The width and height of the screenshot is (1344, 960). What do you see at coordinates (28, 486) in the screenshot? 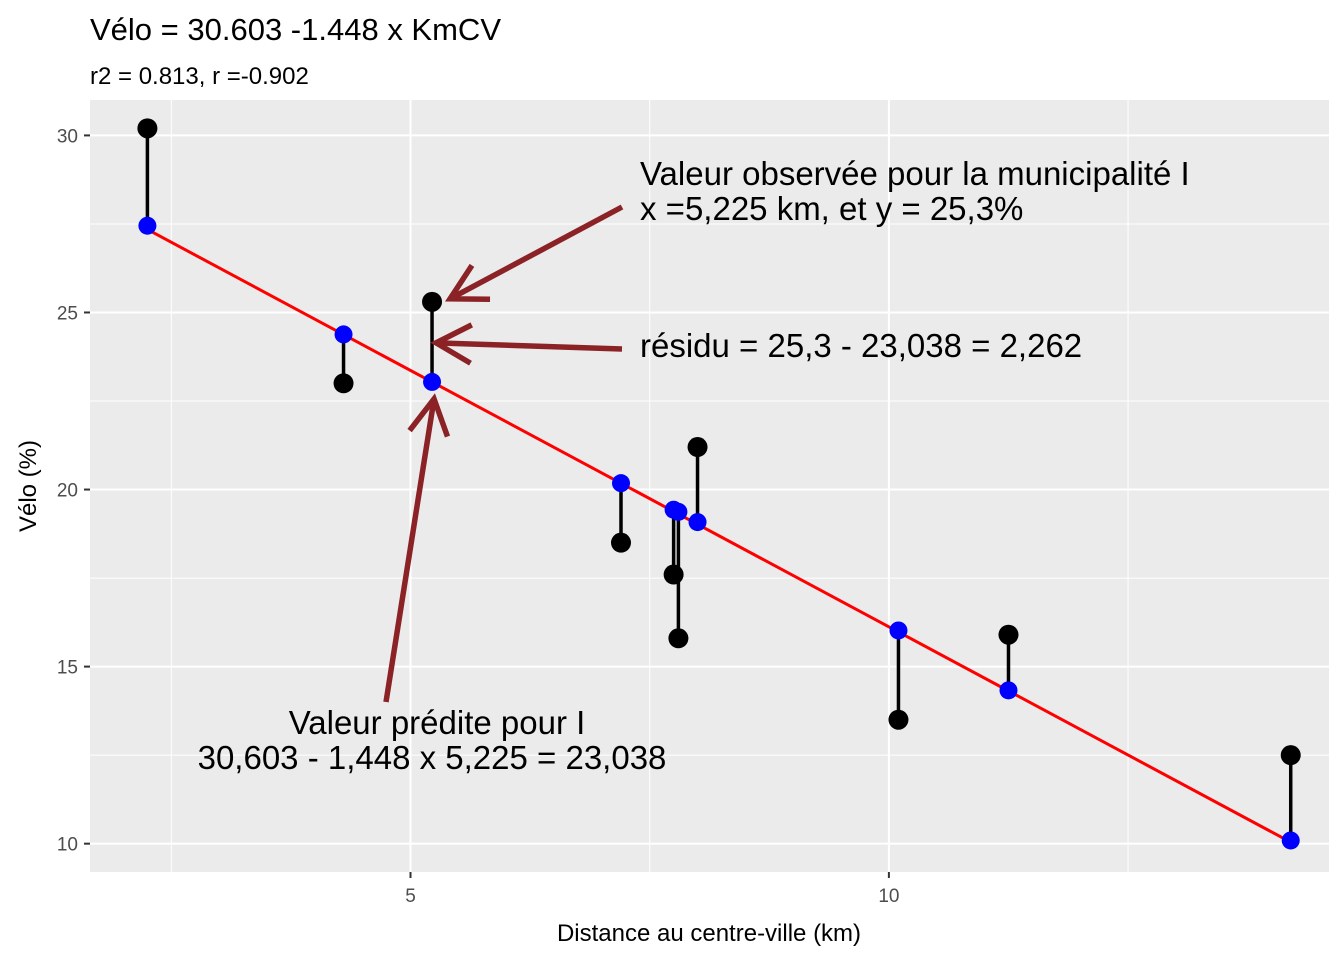
I see `y-axis-title: Vélo (%)` at bounding box center [28, 486].